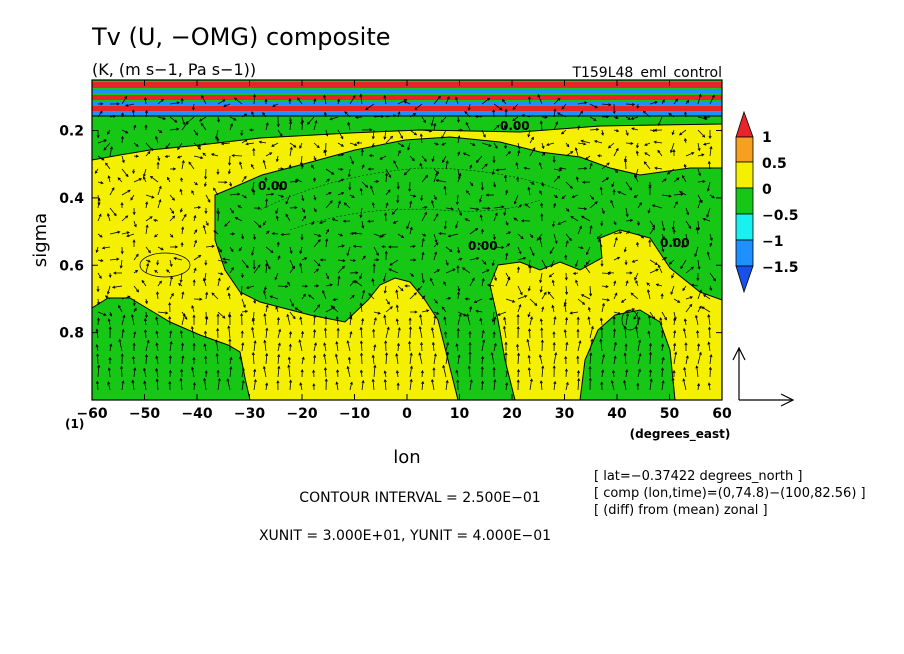 This screenshot has height=654, width=904. I want to click on x-tick-label: 20, so click(512, 414).